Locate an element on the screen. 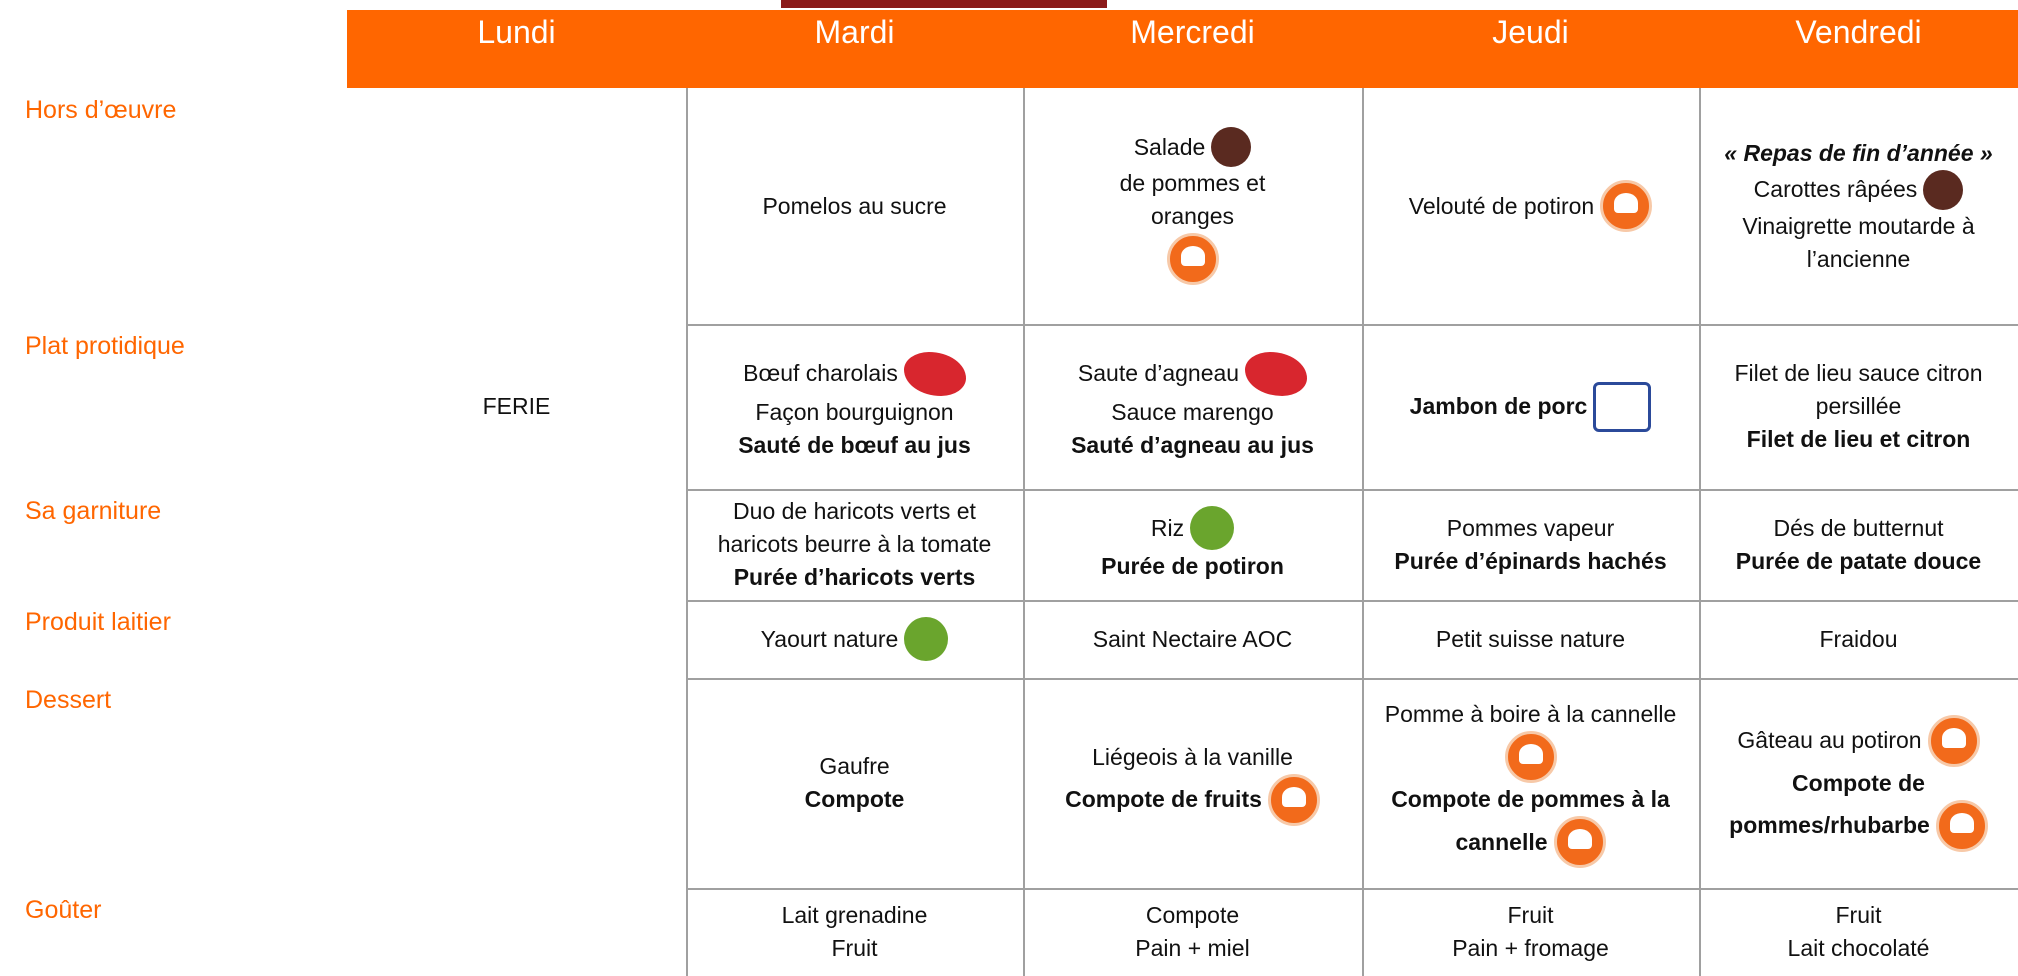  menu-cell: Yaourt nature is located at coordinates (854, 639).